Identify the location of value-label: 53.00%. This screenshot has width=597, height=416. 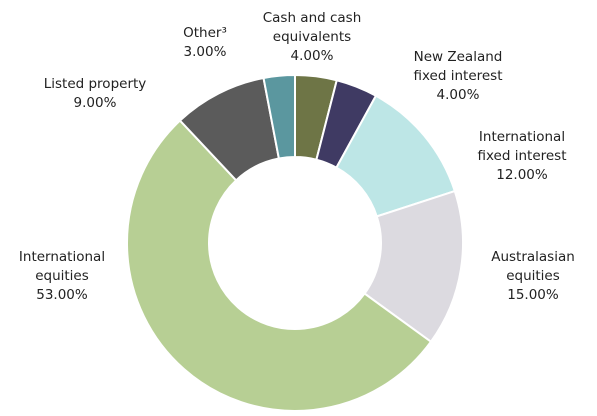
(62, 295).